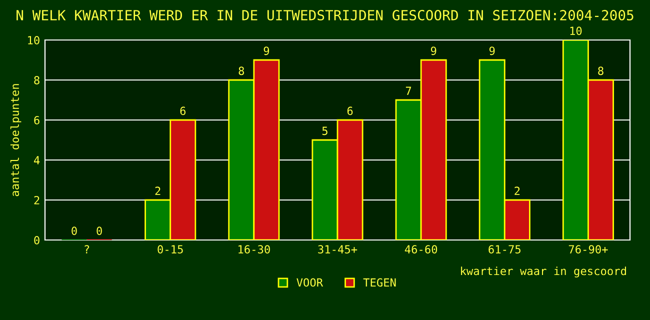 The width and height of the screenshot is (650, 320). Describe the element at coordinates (379, 282) in the screenshot. I see `legend-label: TEGEN` at that location.